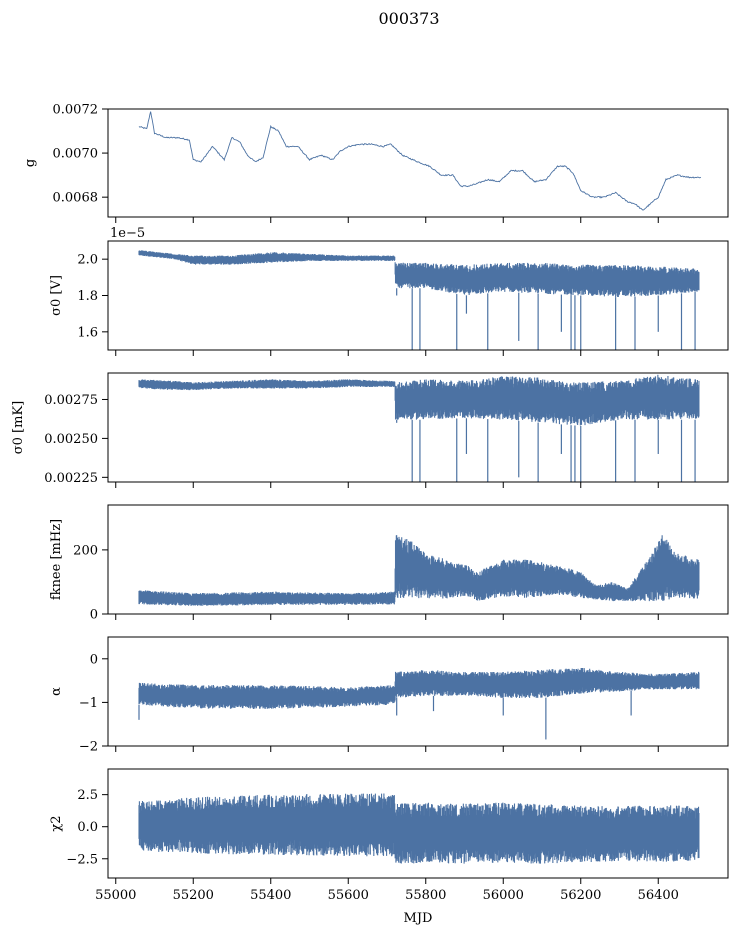 The image size is (739, 936). What do you see at coordinates (87, 296) in the screenshot?
I see `y-tick-label: 1.8` at bounding box center [87, 296].